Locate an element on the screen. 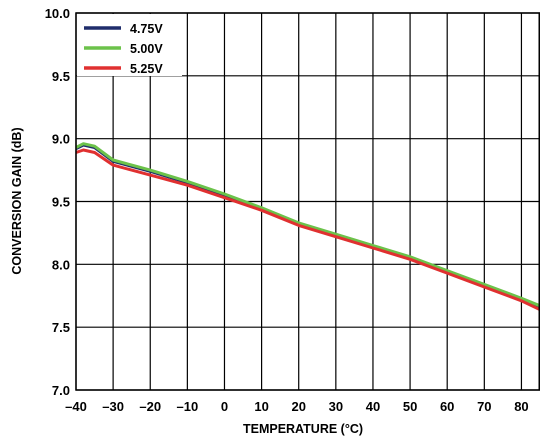  y-tick-label: 7.5 is located at coordinates (61, 327).